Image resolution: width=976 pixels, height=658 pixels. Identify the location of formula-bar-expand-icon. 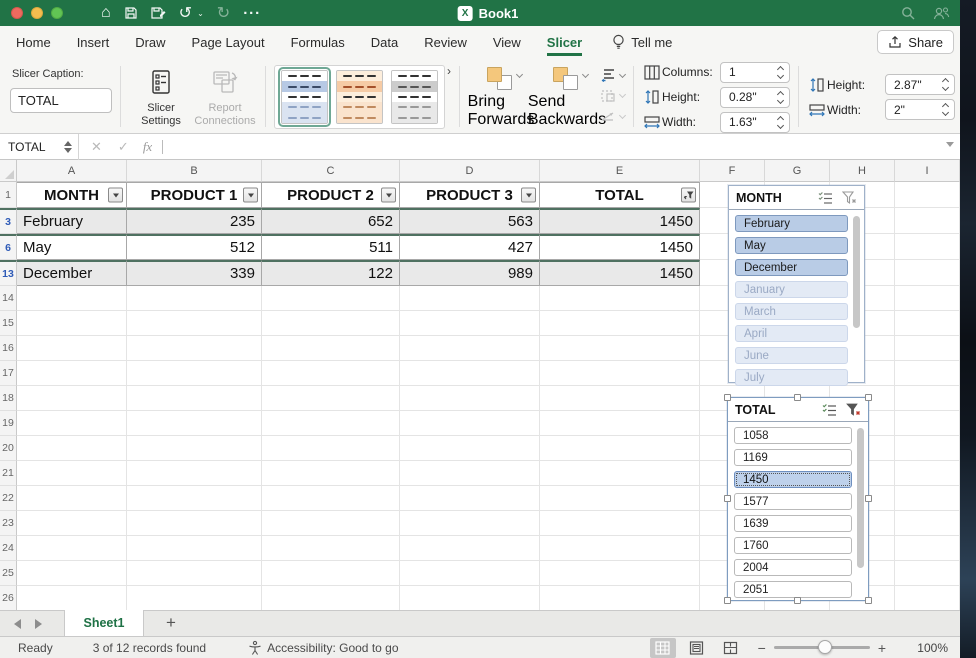
(950, 144).